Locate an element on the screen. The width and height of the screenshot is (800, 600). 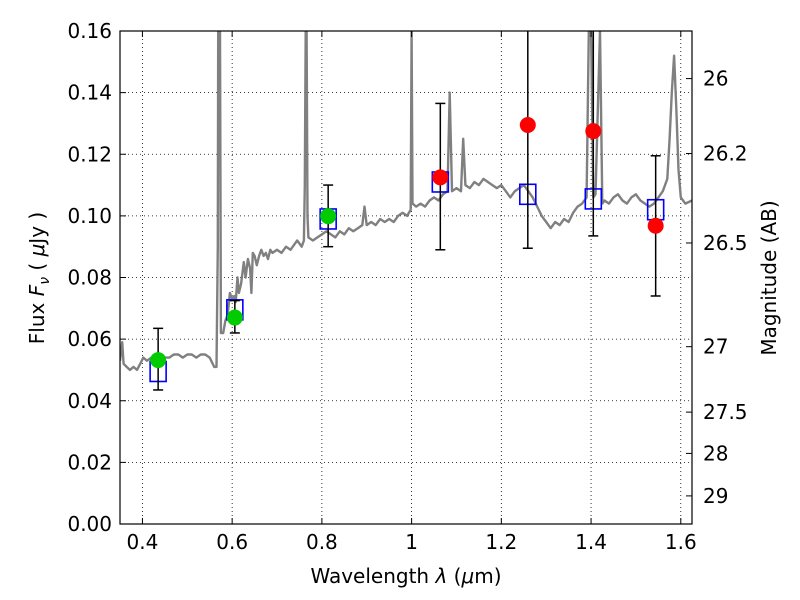
y2-tick-label-5: 28 is located at coordinates (715, 453).